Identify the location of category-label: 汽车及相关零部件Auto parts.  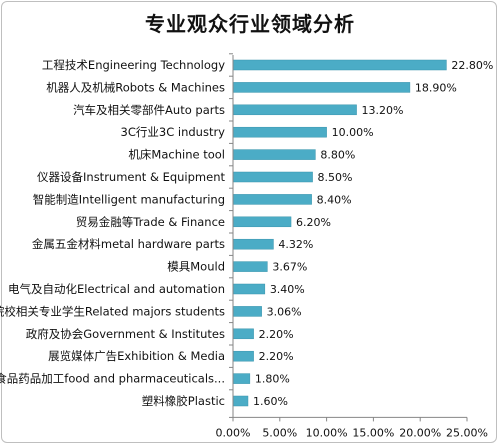
(149, 110).